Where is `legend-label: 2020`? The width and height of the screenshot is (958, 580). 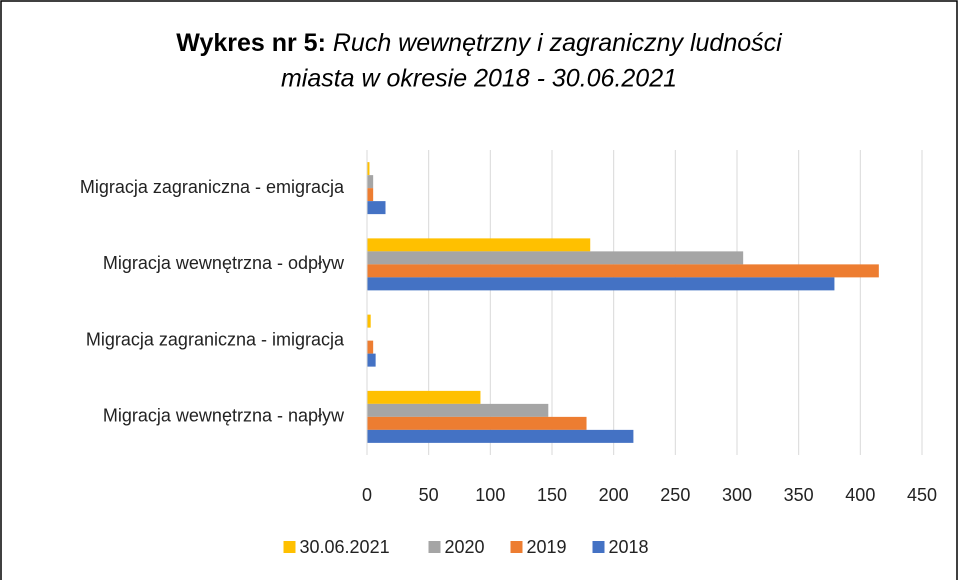 legend-label: 2020 is located at coordinates (465, 547).